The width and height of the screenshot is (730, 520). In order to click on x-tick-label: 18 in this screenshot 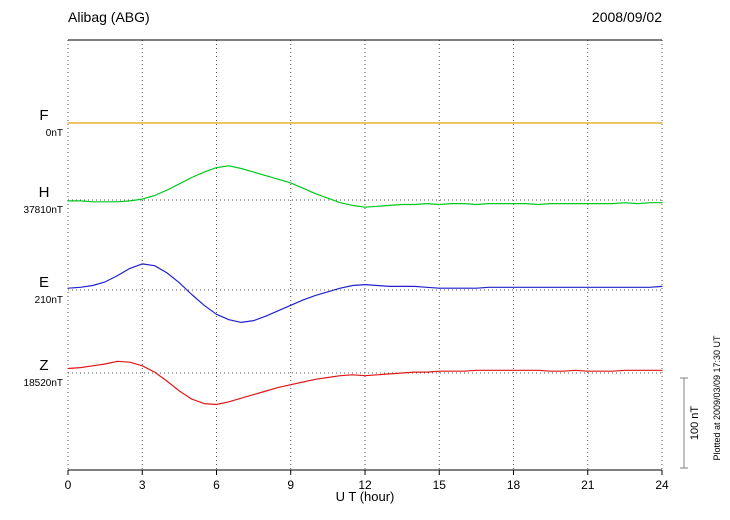, I will do `click(514, 485)`.